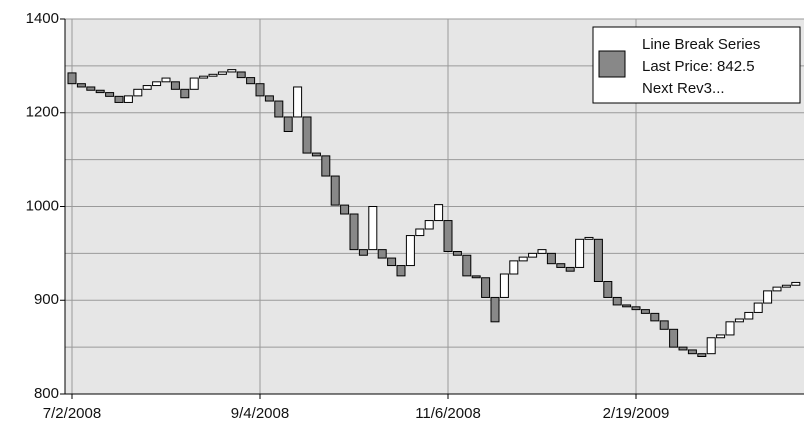 The image size is (804, 428). What do you see at coordinates (42, 18) in the screenshot?
I see `y-tick-label: 1400` at bounding box center [42, 18].